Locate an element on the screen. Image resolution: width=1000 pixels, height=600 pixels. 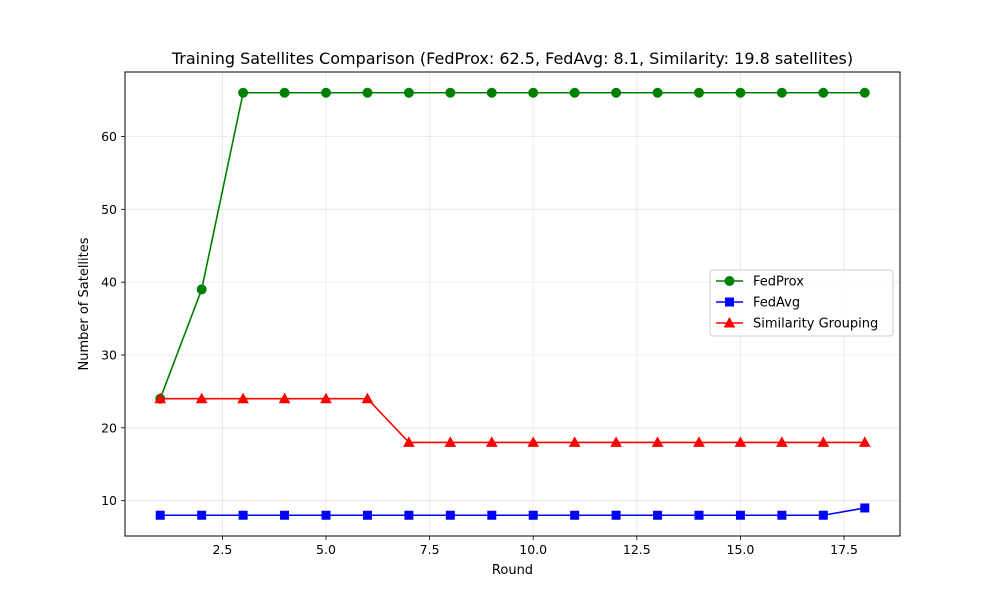
x-tick-label: 17.5 is located at coordinates (844, 549).